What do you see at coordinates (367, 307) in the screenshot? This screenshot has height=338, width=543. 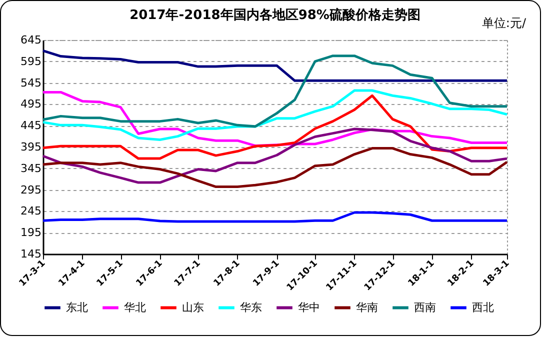 I see `legend-label: 华南` at bounding box center [367, 307].